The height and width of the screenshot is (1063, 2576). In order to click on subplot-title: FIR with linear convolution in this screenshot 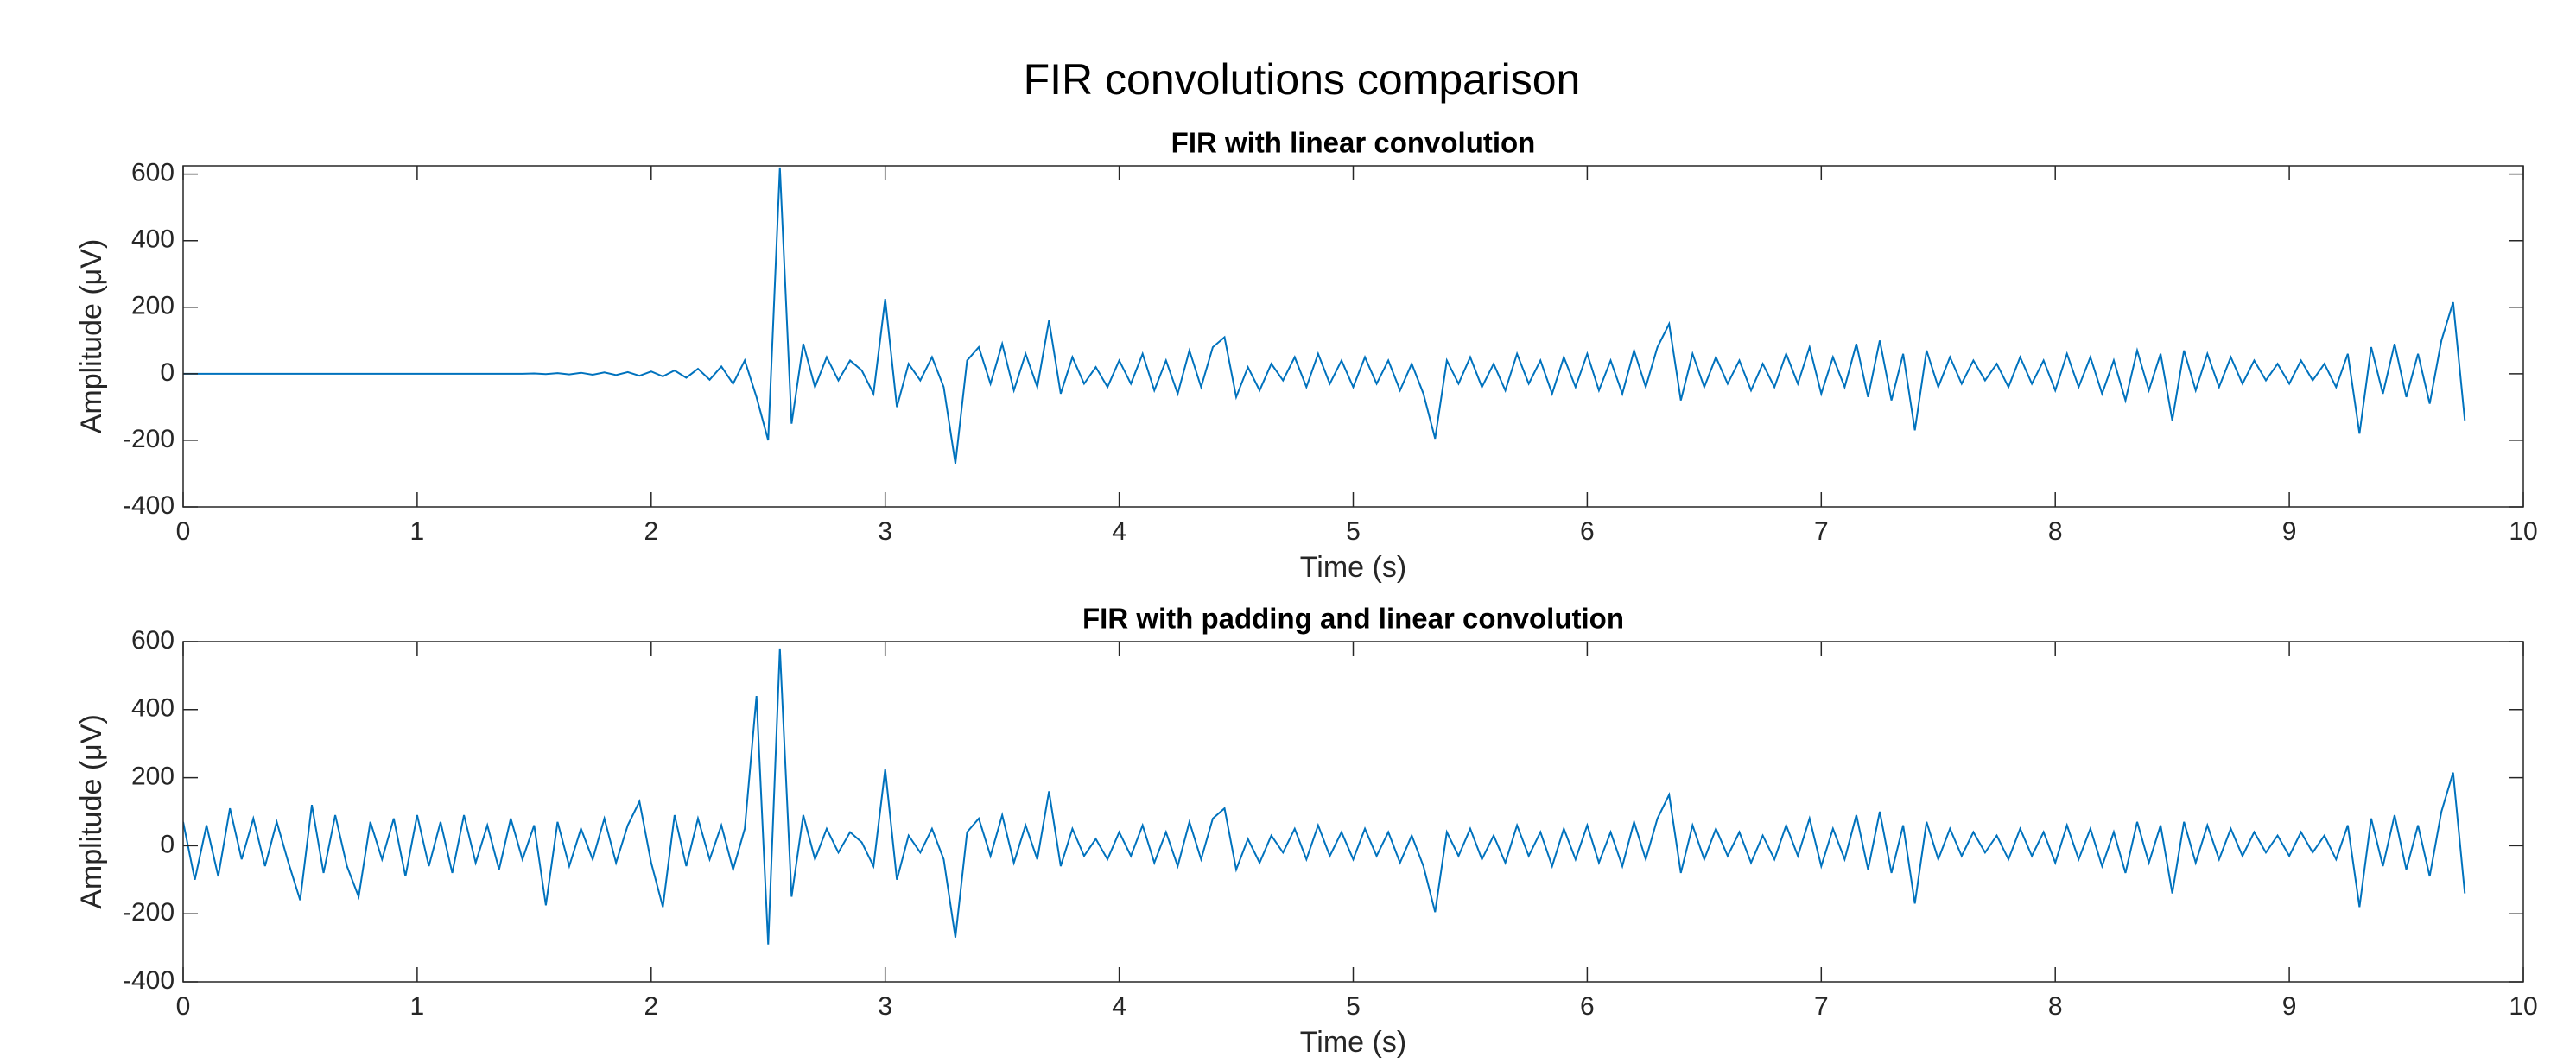, I will do `click(1353, 143)`.